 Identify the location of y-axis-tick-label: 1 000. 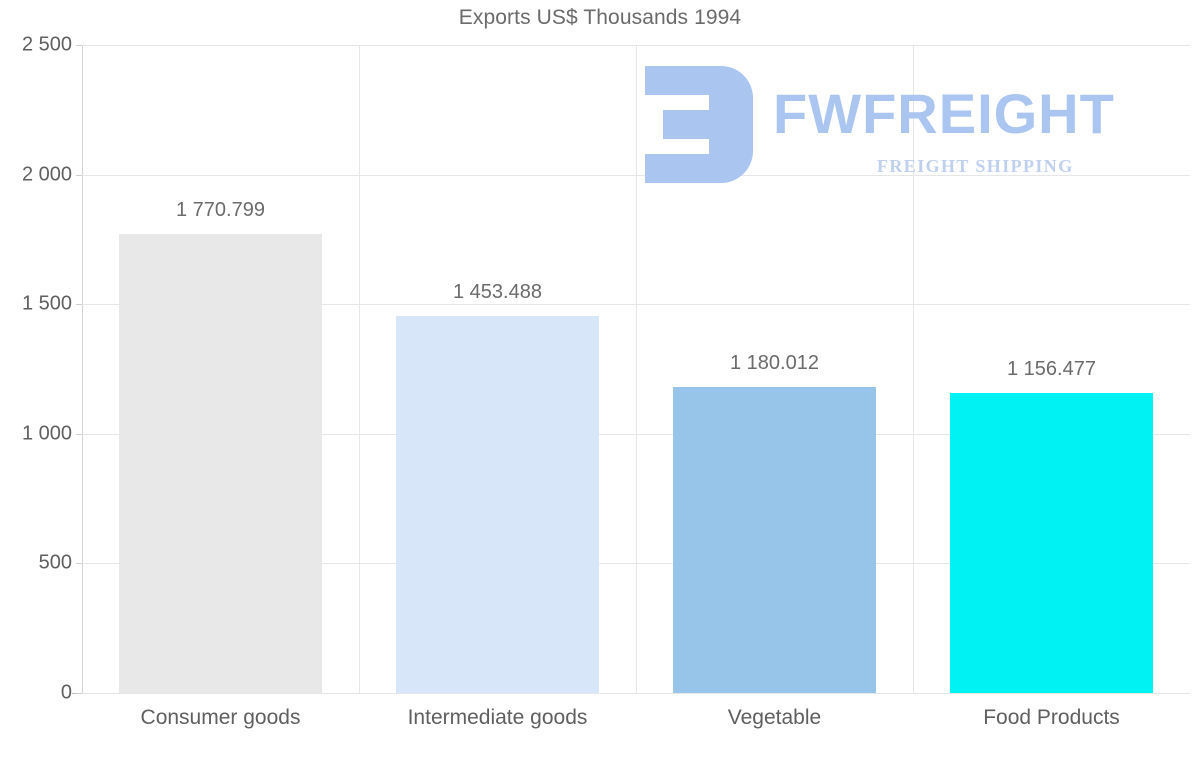
(46, 433).